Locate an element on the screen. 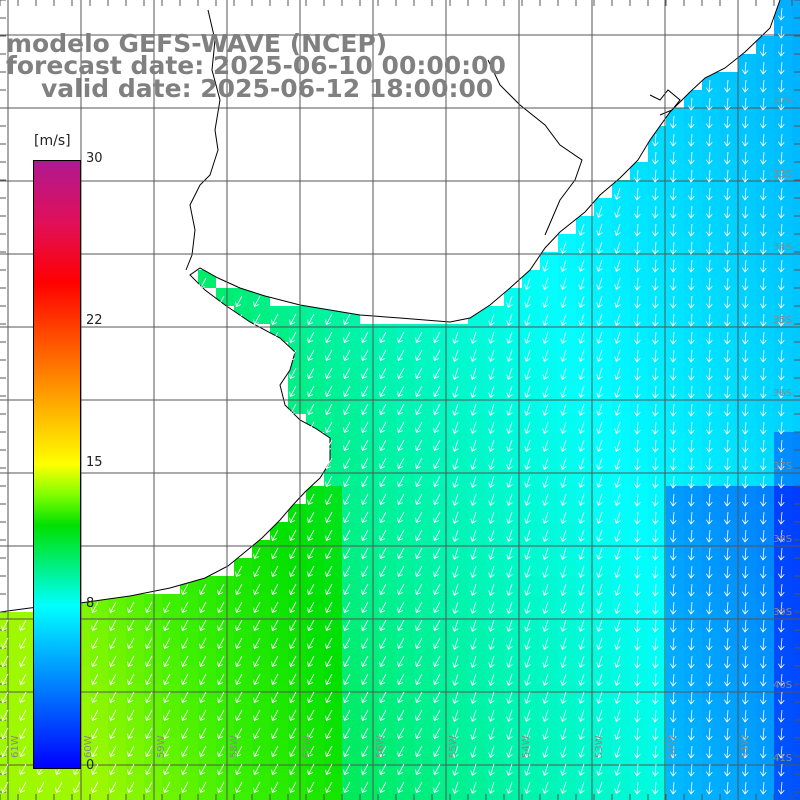 The image size is (800, 800). lat-label: 40S is located at coordinates (782, 685).